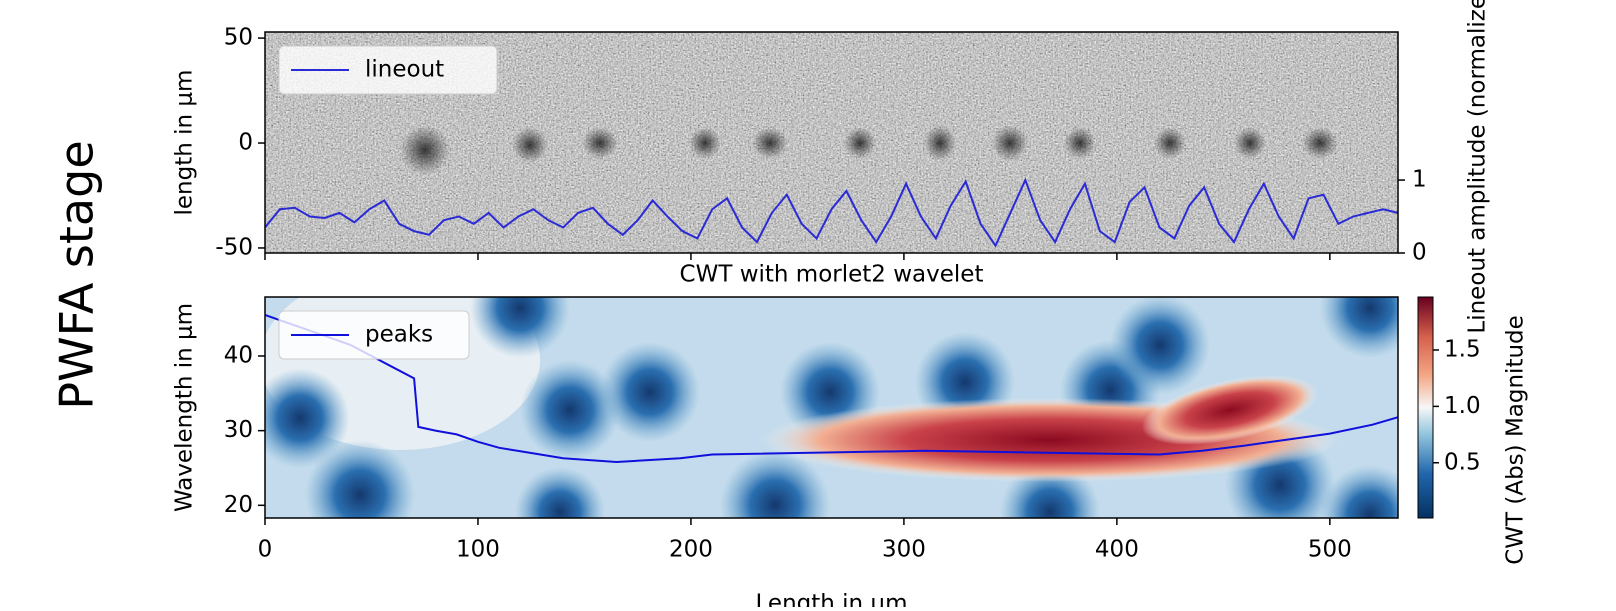  What do you see at coordinates (1330, 550) in the screenshot?
I see `x-tick-label: 500` at bounding box center [1330, 550].